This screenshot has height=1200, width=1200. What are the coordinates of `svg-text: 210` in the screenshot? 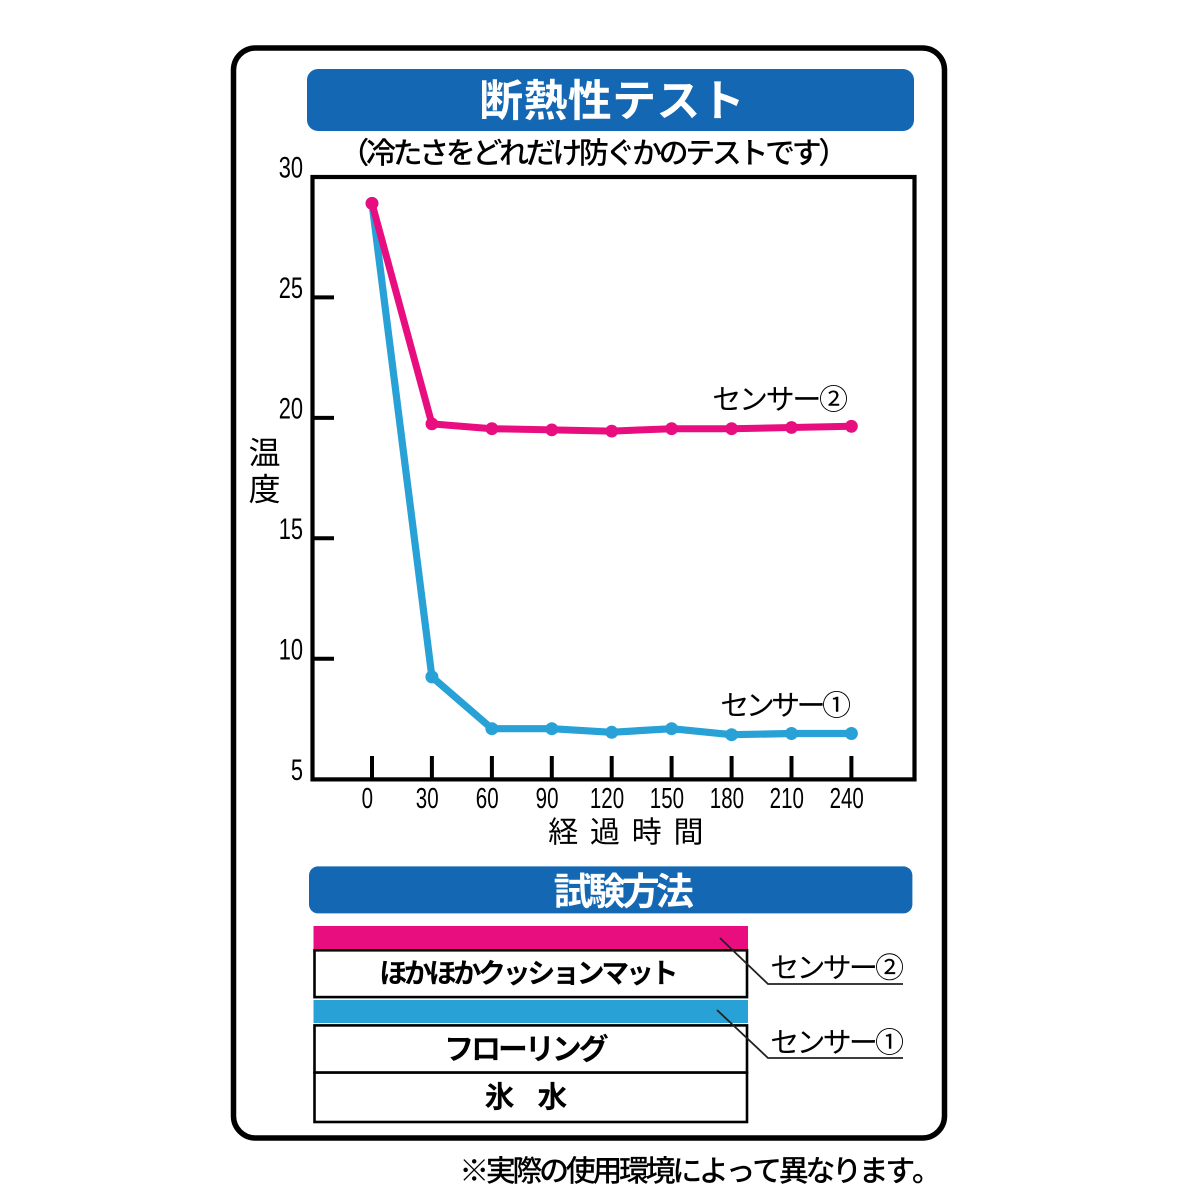 It's located at (787, 799).